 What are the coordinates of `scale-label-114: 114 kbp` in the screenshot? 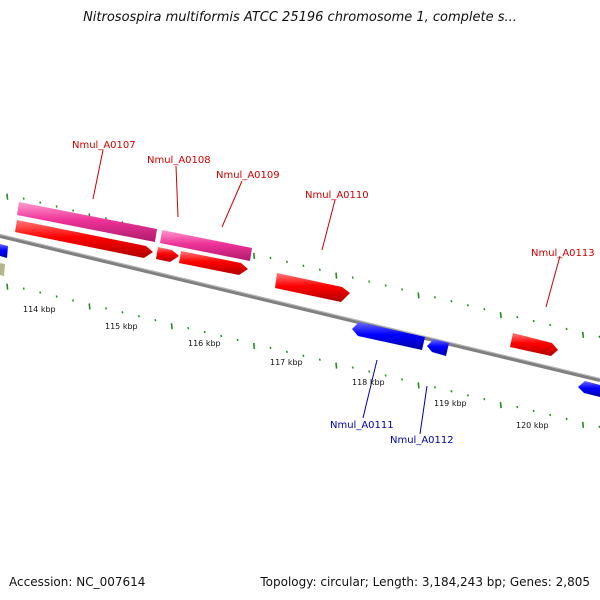 It's located at (39, 309).